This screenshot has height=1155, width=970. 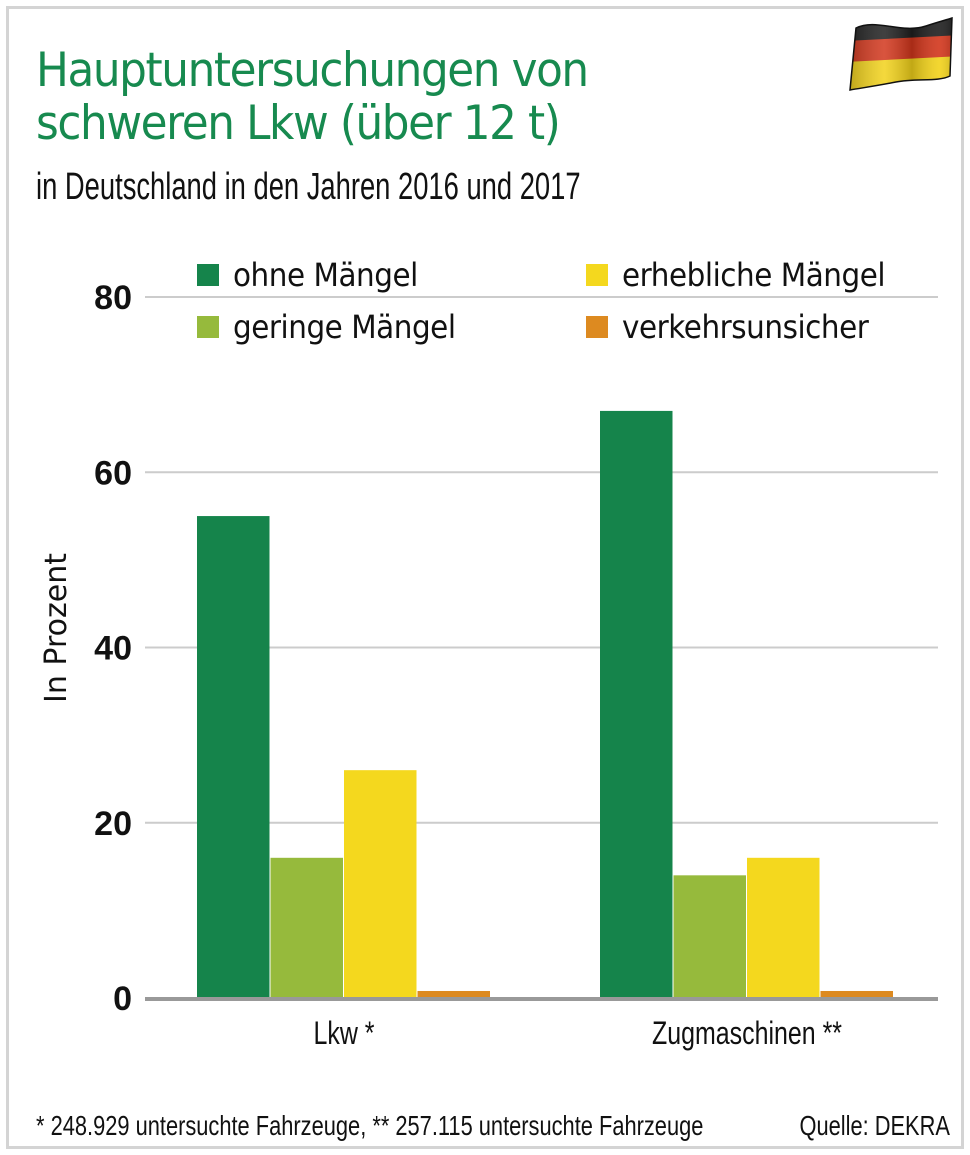 I want to click on y-tick-label: 80, so click(x=113, y=298).